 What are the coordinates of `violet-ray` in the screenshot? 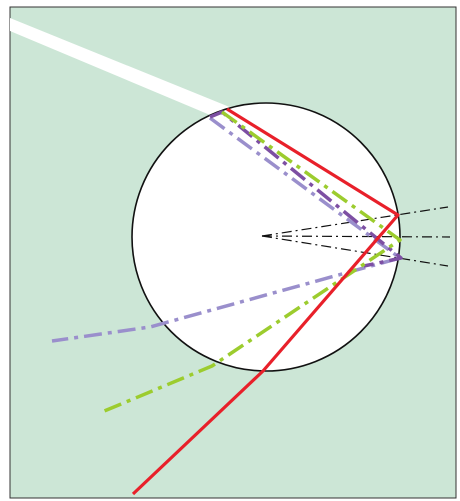 It's located at (306, 189).